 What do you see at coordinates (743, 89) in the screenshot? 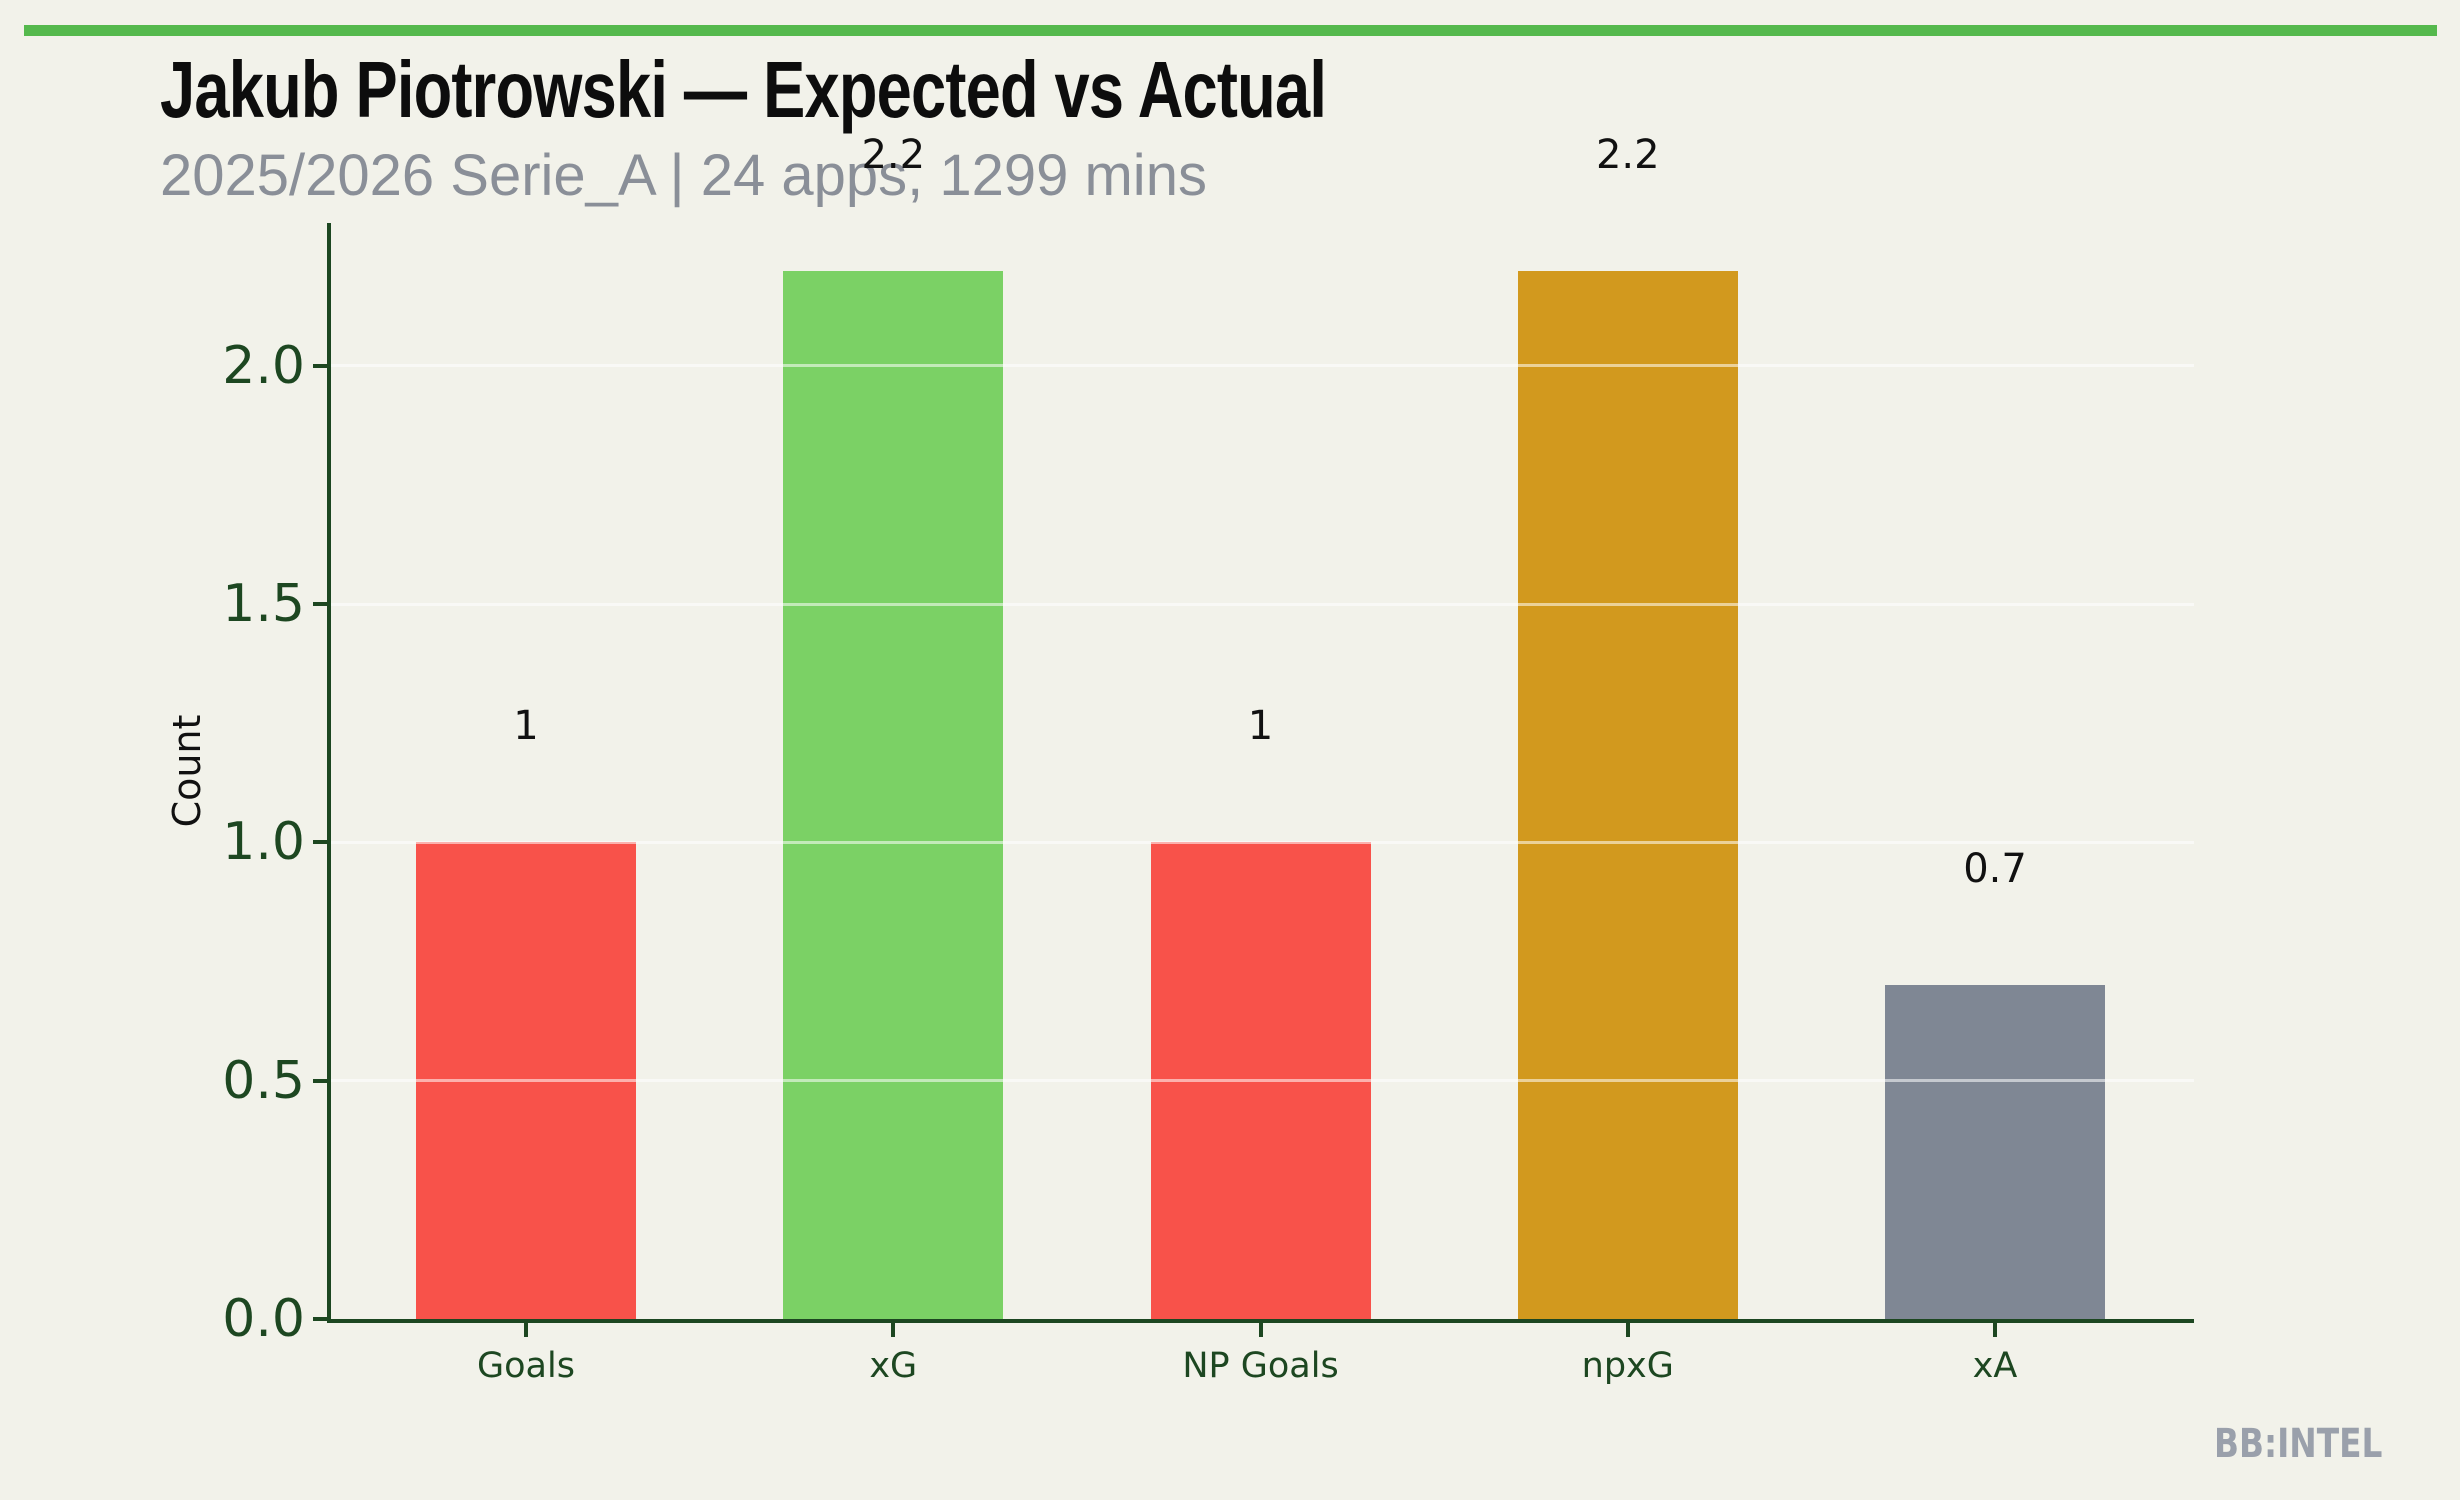
I see `chart-title: Jakub Piotrowski — Expected vs Actual` at bounding box center [743, 89].